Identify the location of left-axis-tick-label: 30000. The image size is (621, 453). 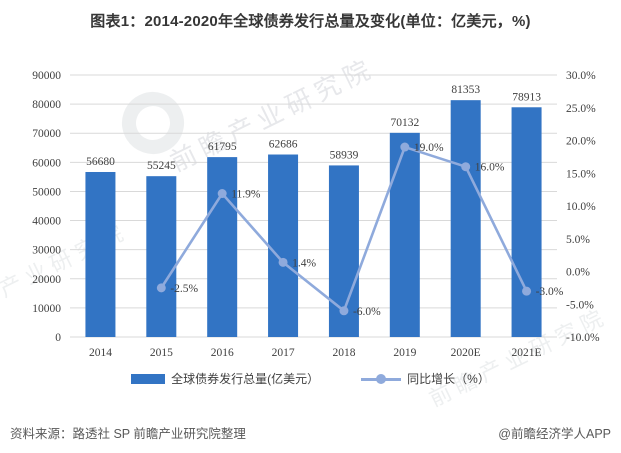
(46, 251).